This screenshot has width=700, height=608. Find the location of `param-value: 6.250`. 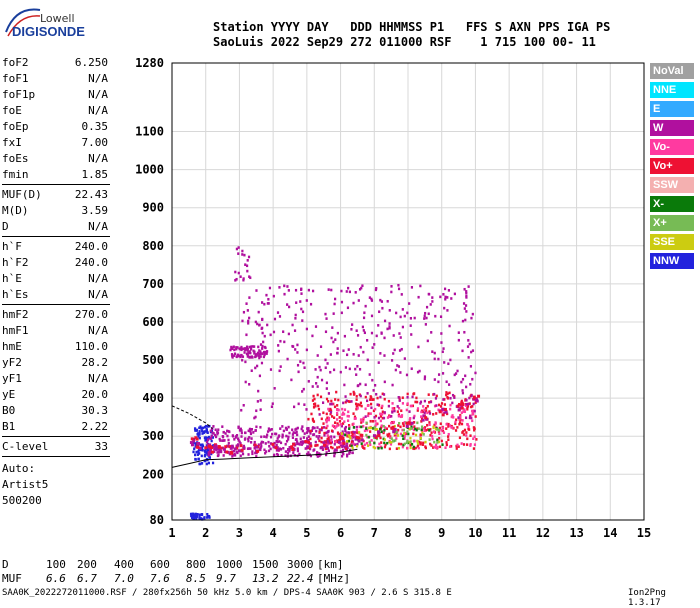

param-value: 6.250 is located at coordinates (91, 62).